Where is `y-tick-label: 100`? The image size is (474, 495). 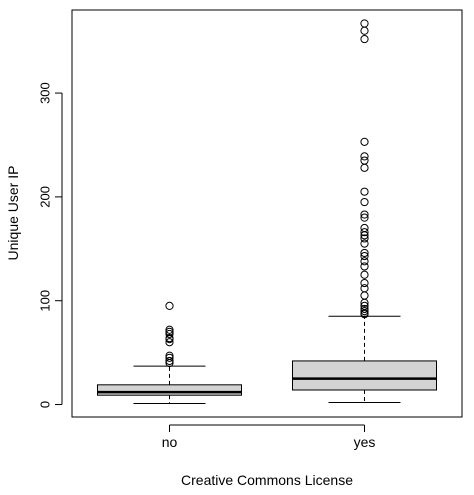 y-tick-label: 100 is located at coordinates (44, 301).